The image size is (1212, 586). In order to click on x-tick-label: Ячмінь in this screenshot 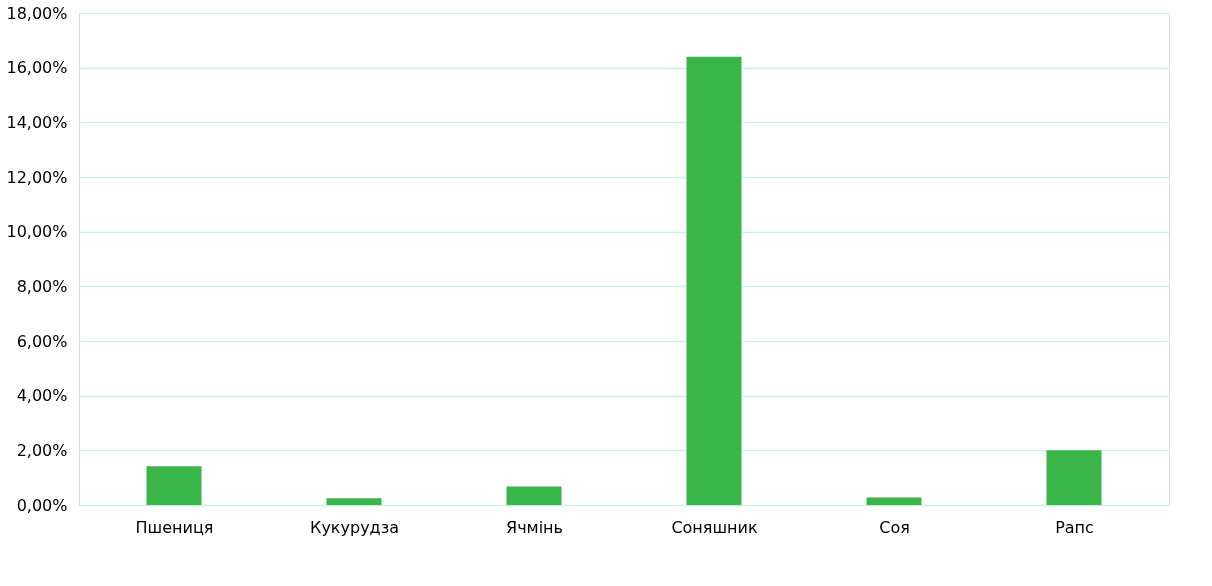, I will do `click(534, 527)`.